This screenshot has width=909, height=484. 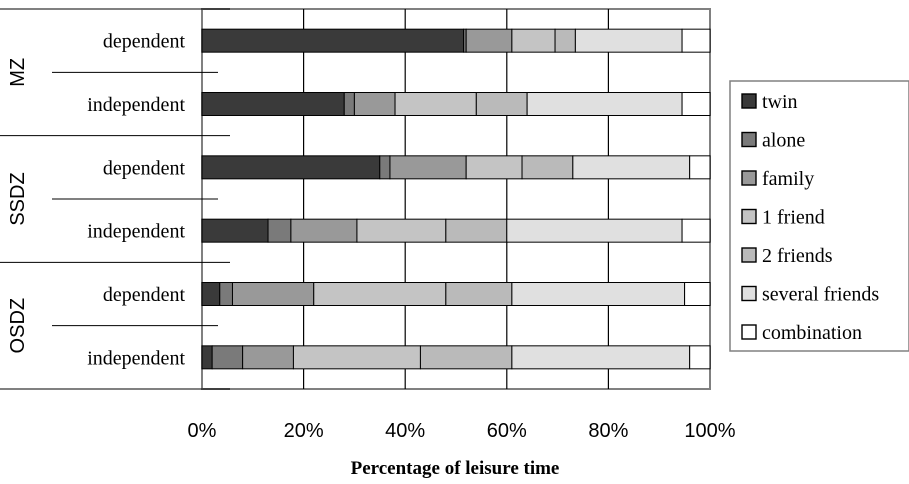 I want to click on x-tick-label: 20%, so click(x=304, y=431).